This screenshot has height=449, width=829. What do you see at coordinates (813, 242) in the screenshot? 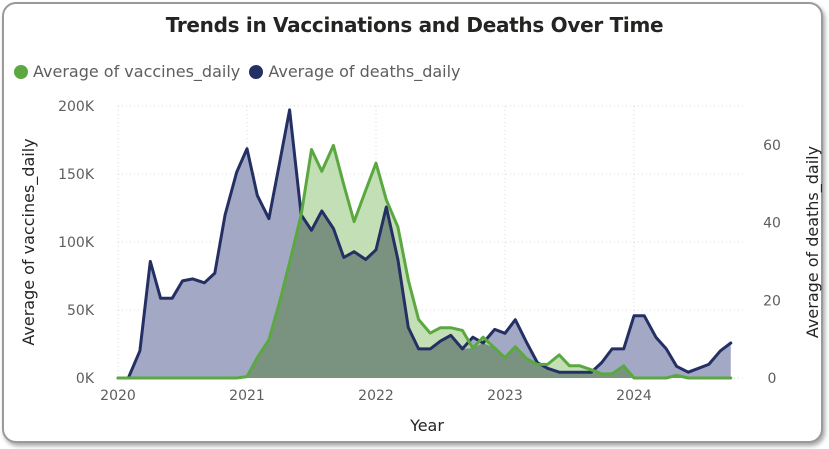
I see `y-axis-right-title: Average of deaths_daily` at bounding box center [813, 242].